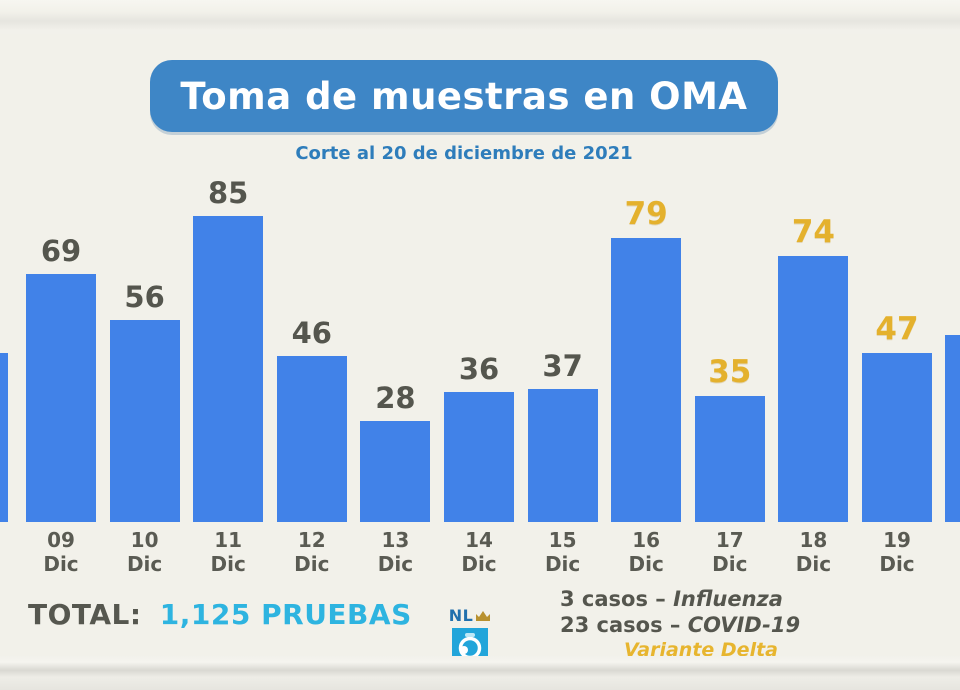  I want to click on total-line: TOTAL: 1,125 PRUEBAS, so click(220, 614).